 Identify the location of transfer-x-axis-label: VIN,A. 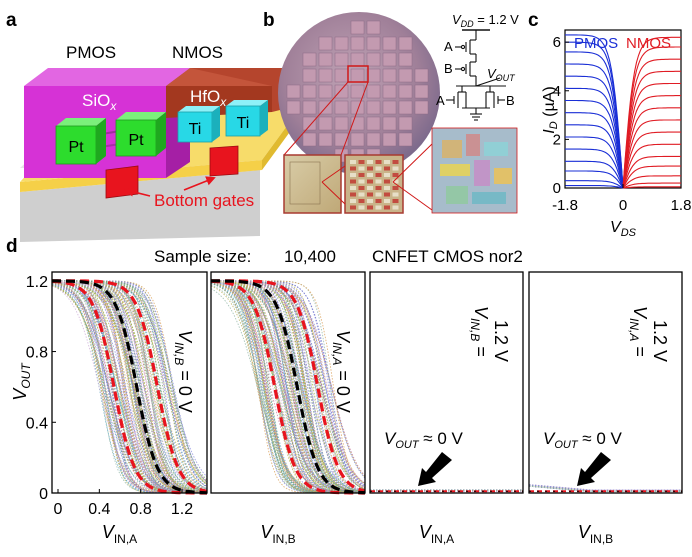
(436, 534).